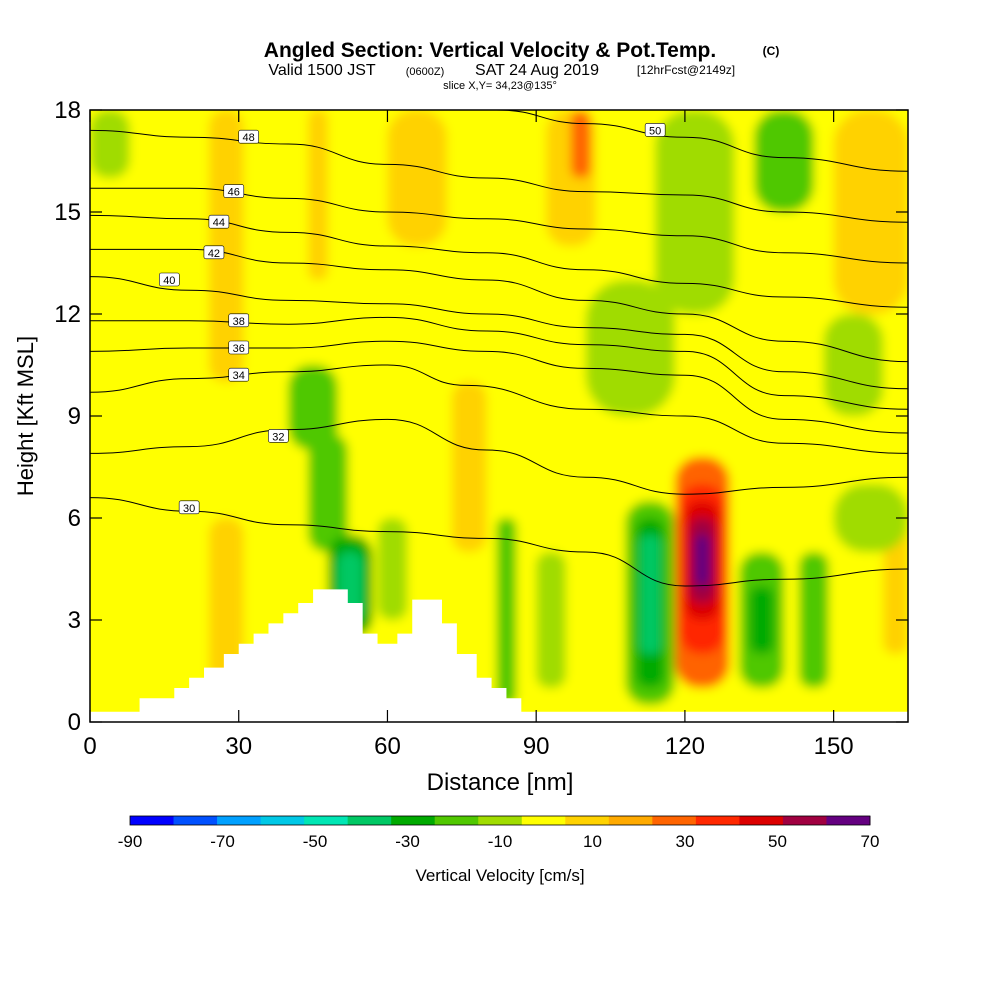  I want to click on contour-label: 36, so click(239, 349).